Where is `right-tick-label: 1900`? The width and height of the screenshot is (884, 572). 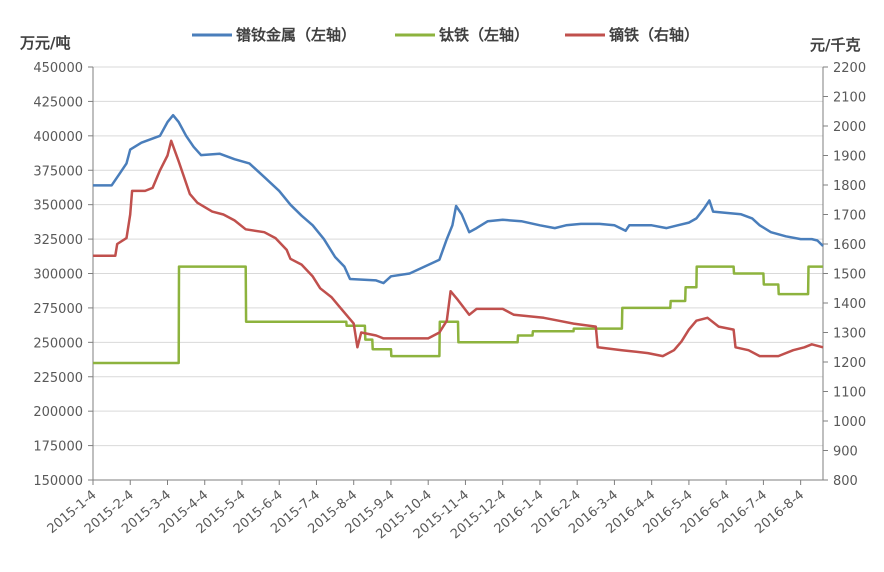
right-tick-label: 1900 is located at coordinates (849, 157).